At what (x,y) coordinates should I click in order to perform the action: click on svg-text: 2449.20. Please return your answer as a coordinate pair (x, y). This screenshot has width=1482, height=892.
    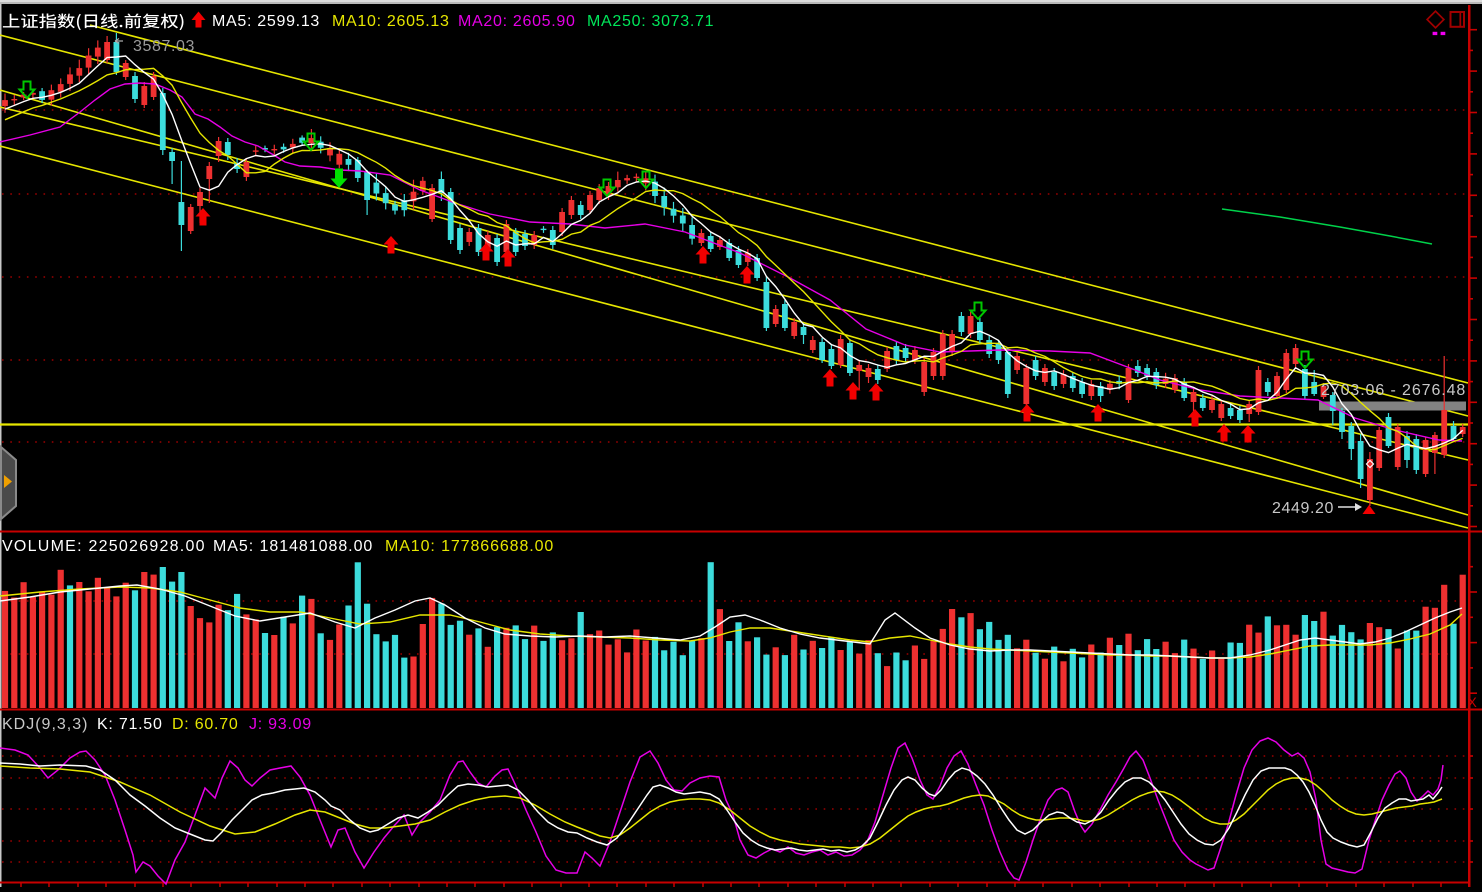
    Looking at the image, I should click on (1303, 508).